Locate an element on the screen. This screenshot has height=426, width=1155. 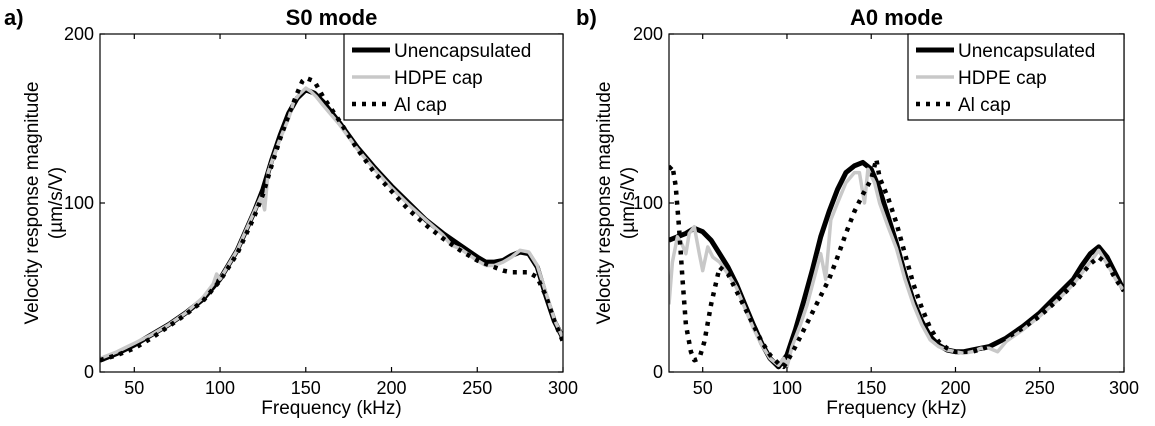
chart-title: A0 mode is located at coordinates (896, 17).